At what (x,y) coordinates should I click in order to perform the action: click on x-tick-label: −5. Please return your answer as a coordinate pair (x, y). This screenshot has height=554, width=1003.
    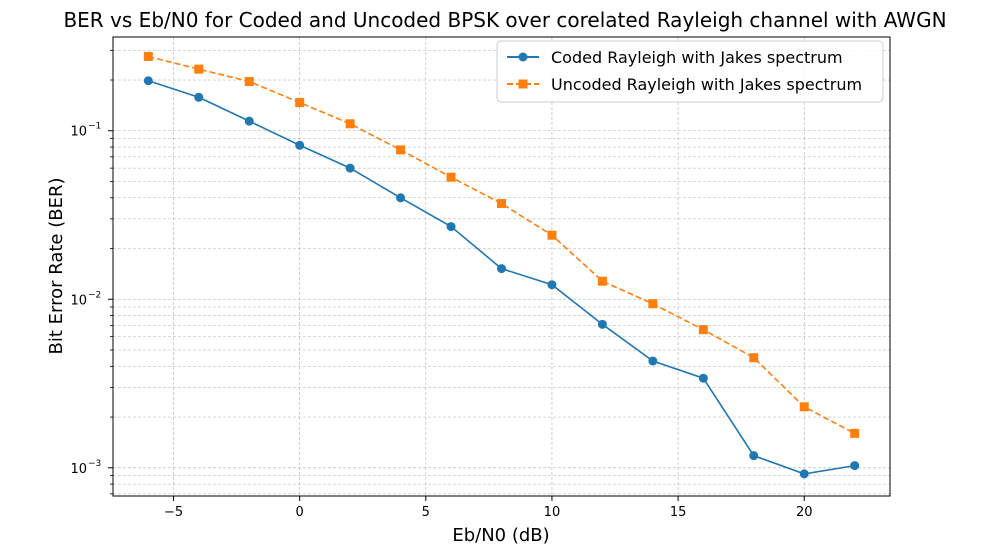
    Looking at the image, I should click on (173, 512).